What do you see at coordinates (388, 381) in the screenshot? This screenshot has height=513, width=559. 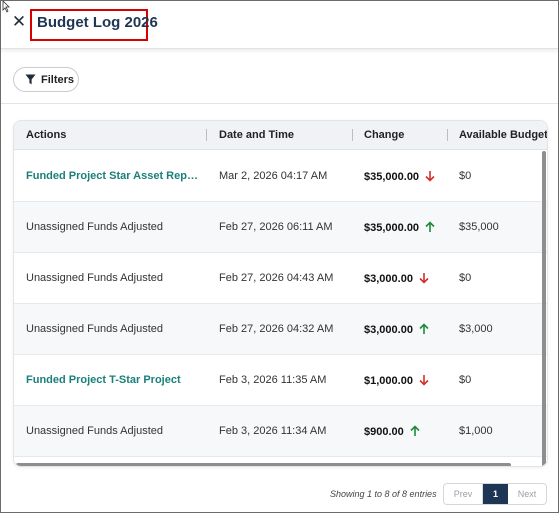 I see `change-value: $1,000.00` at bounding box center [388, 381].